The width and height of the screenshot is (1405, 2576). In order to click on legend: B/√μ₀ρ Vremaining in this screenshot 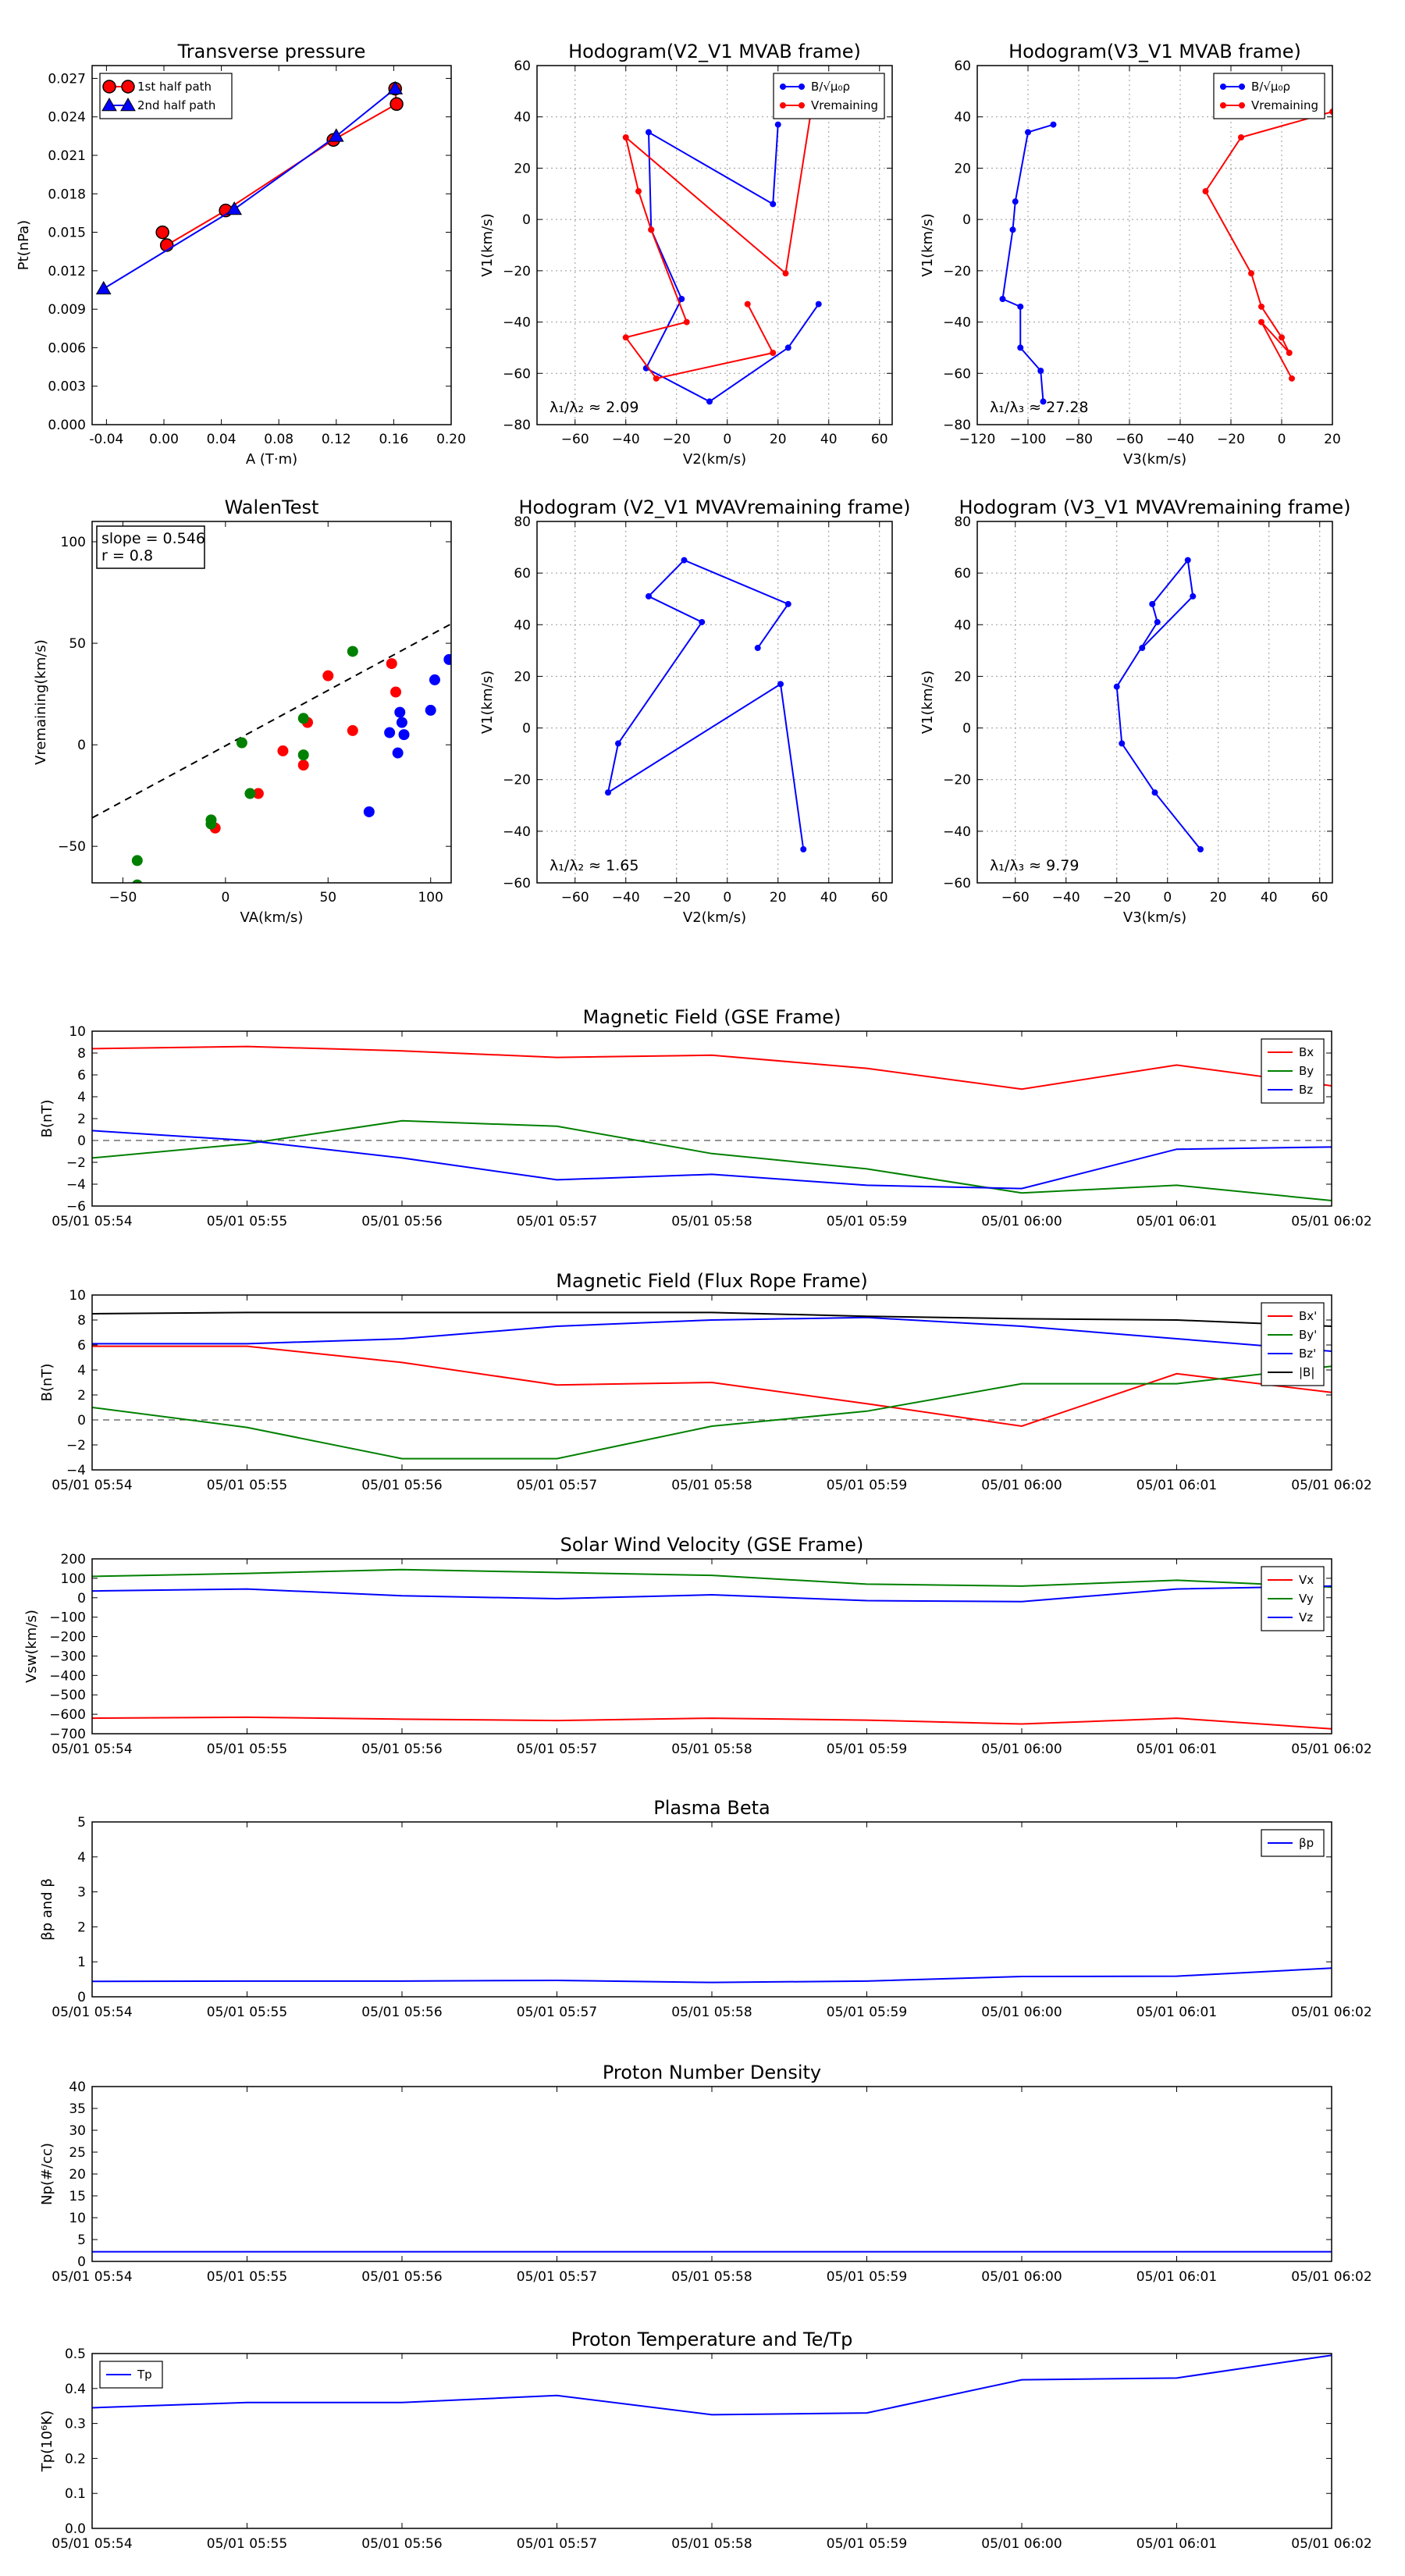, I will do `click(1269, 96)`.